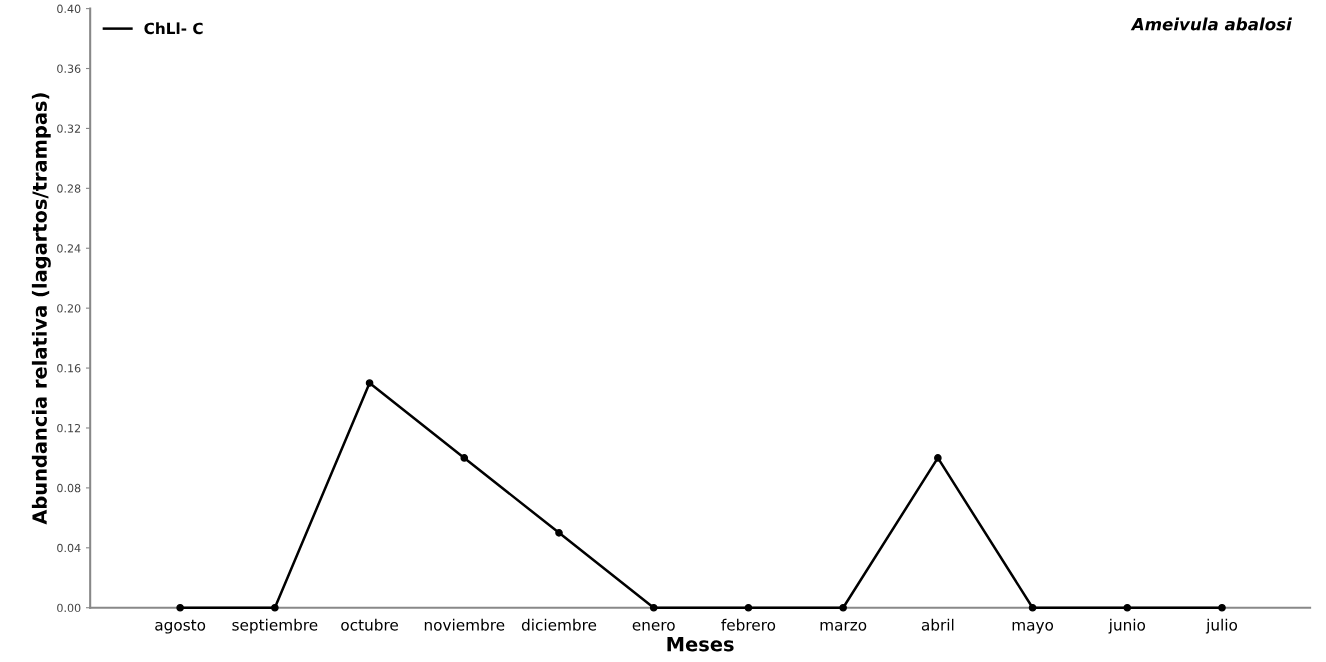 The height and width of the screenshot is (662, 1326). What do you see at coordinates (69, 488) in the screenshot?
I see `y-tick-label: 0.08` at bounding box center [69, 488].